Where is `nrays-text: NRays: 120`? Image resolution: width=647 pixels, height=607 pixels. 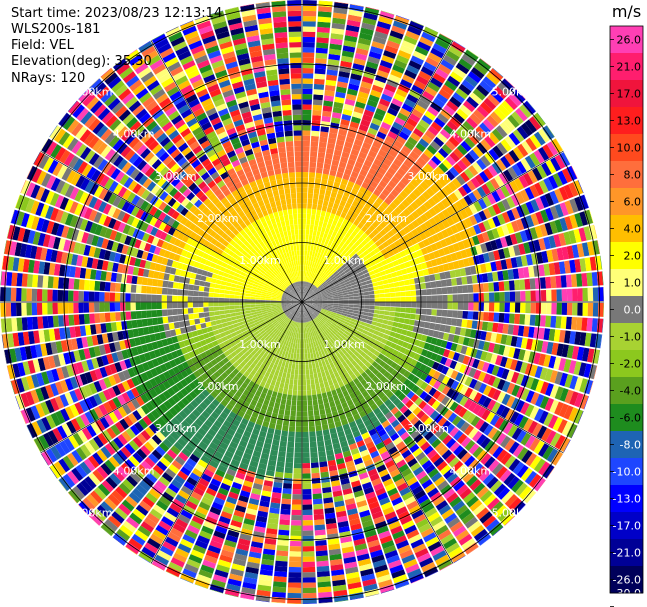 nrays-text: NRays: 120 is located at coordinates (48, 78).